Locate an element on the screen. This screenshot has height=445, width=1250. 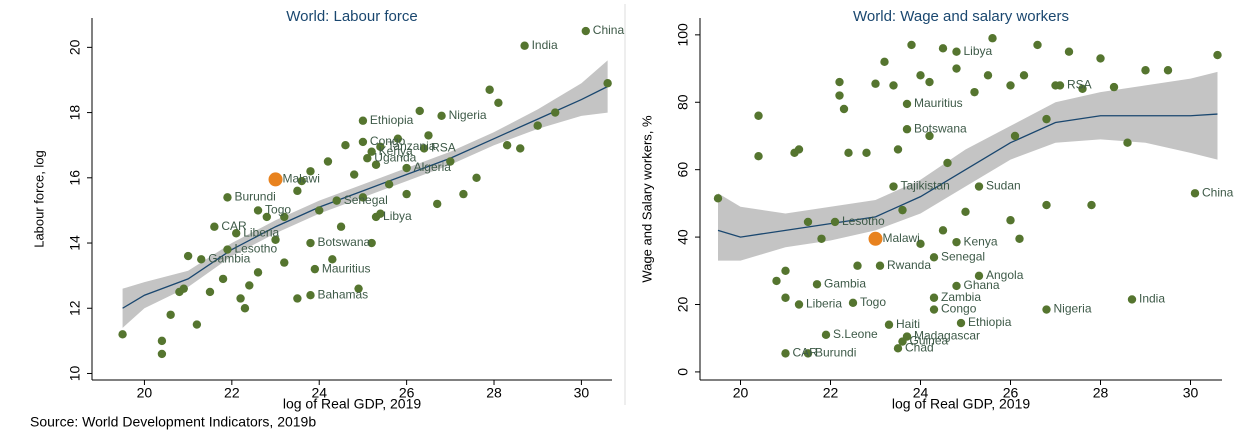
chart-title: World: Labour force is located at coordinates (351, 16).